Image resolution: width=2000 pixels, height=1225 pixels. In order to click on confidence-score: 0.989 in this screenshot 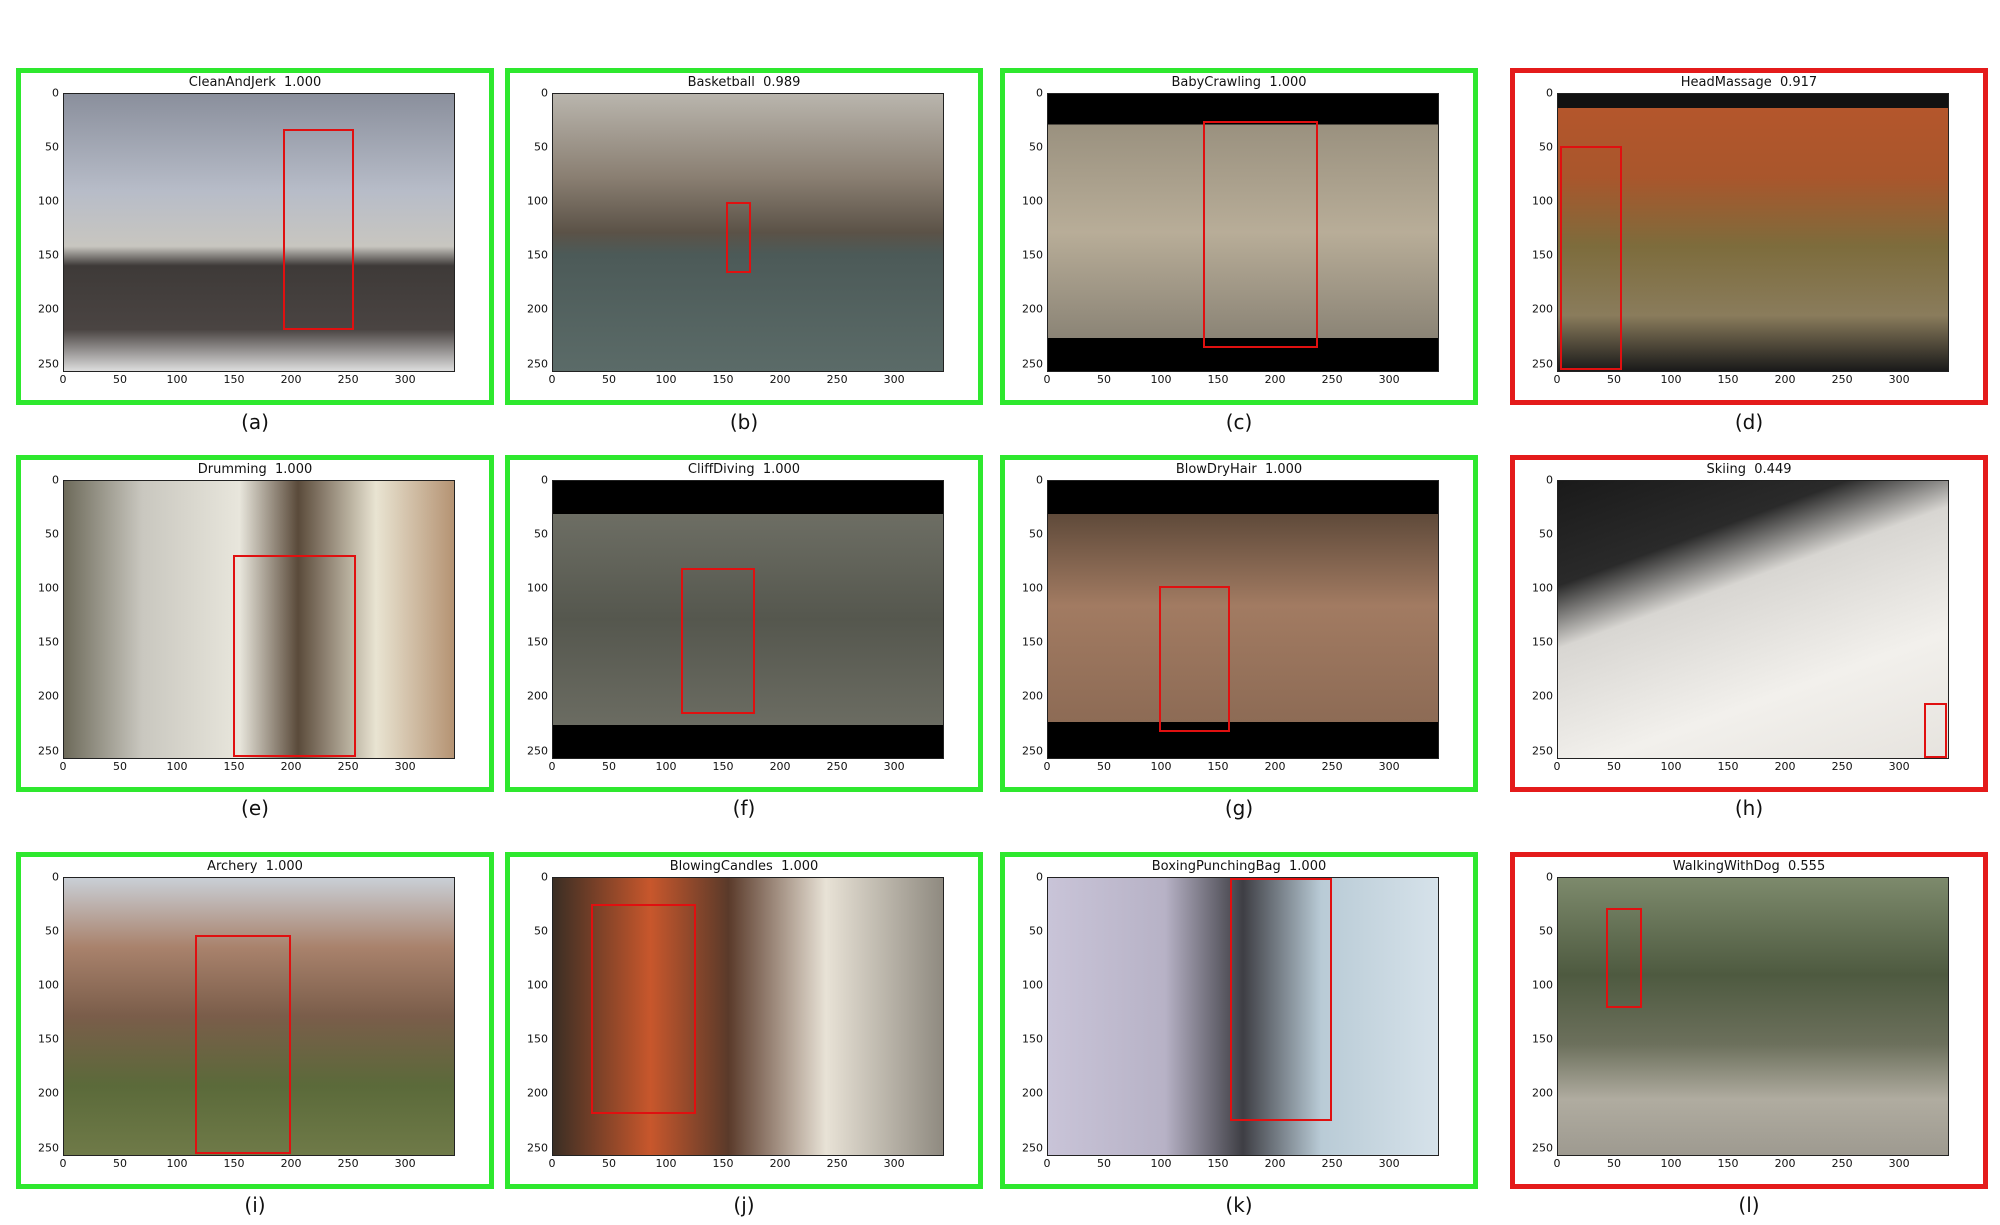, I will do `click(782, 82)`.